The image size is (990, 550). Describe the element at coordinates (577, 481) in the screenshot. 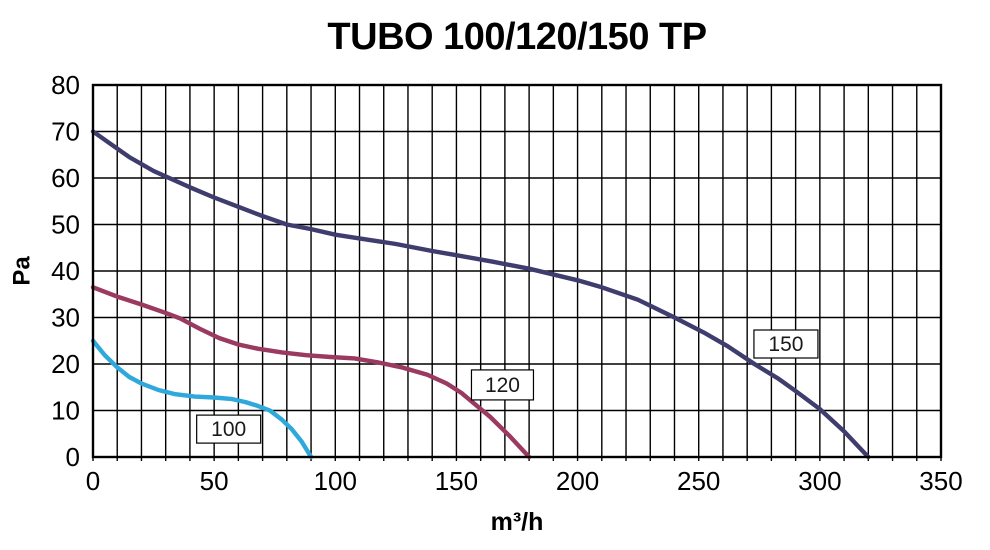

I see `x-tick-label: 200` at that location.